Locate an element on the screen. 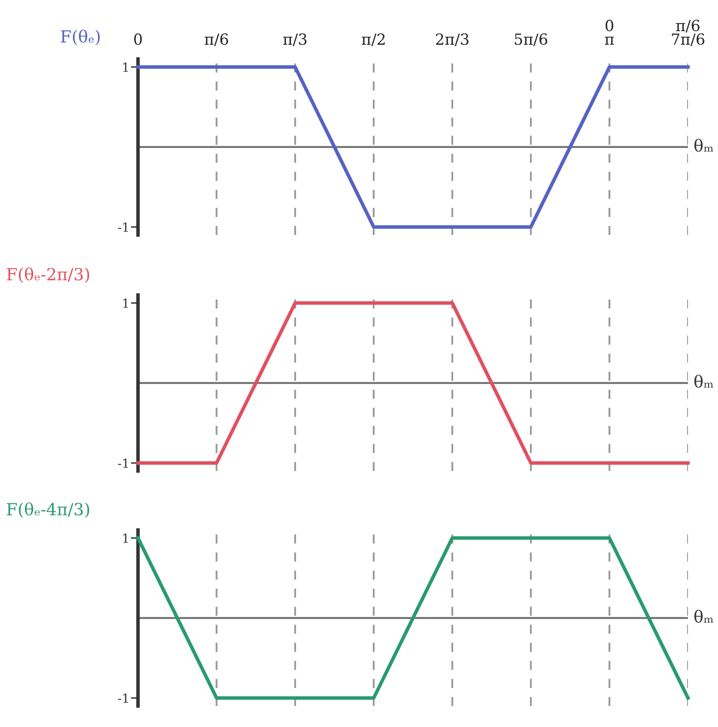 The image size is (718, 727). x-tick-label: π/2 is located at coordinates (373, 39).